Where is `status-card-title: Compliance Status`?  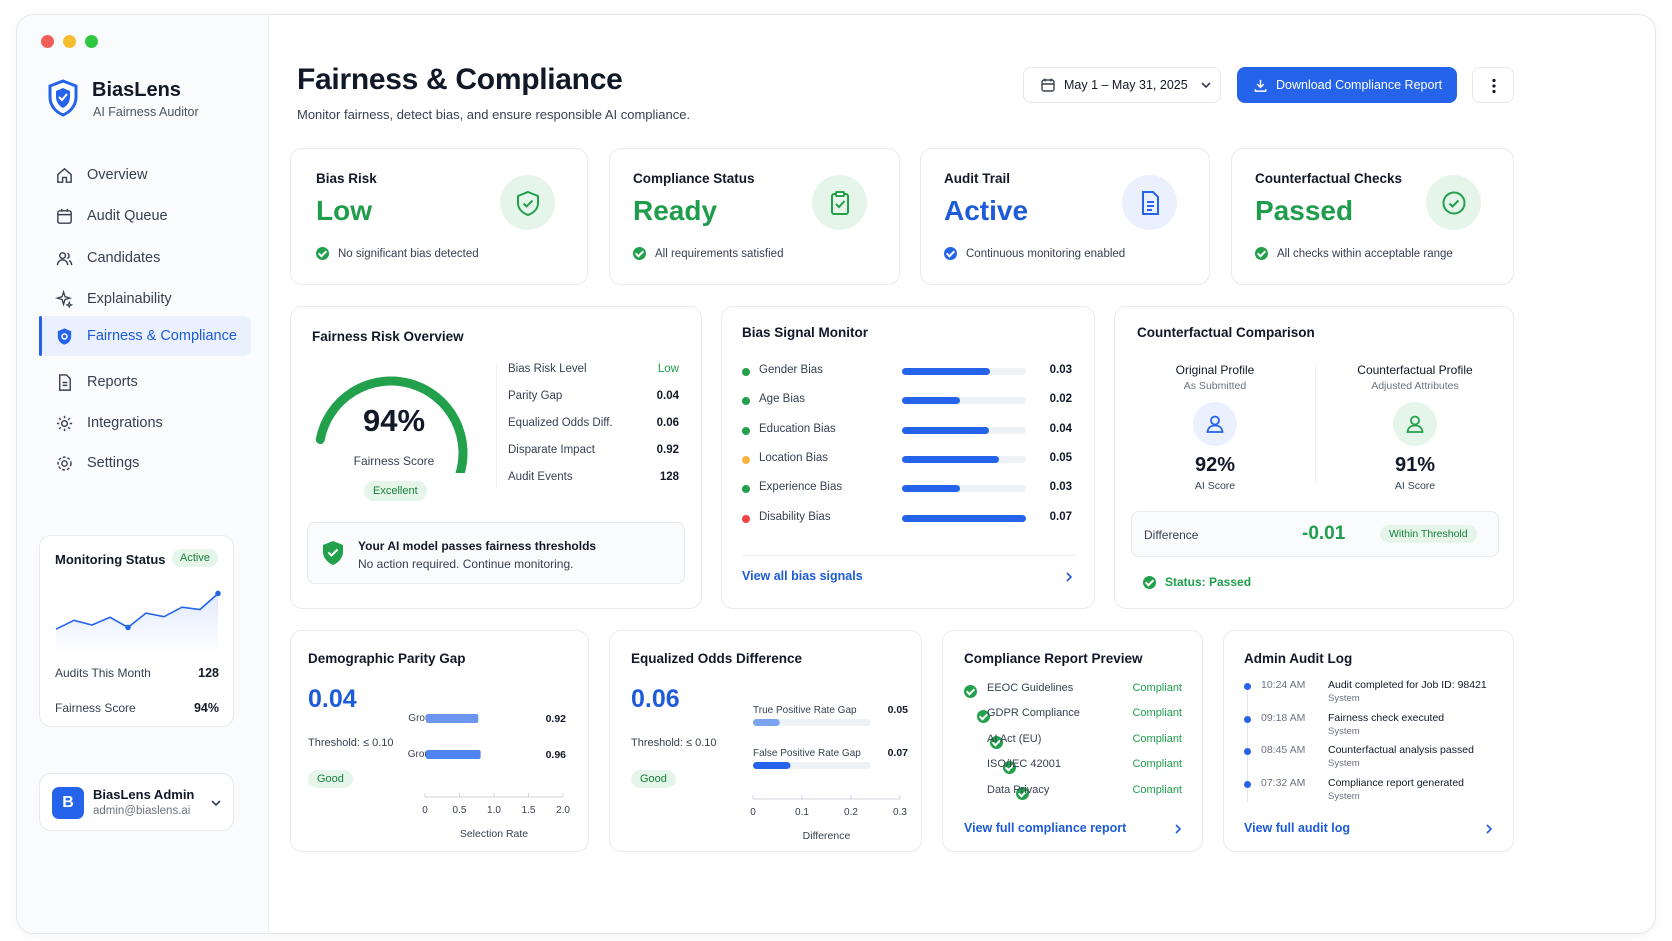 status-card-title: Compliance Status is located at coordinates (694, 178).